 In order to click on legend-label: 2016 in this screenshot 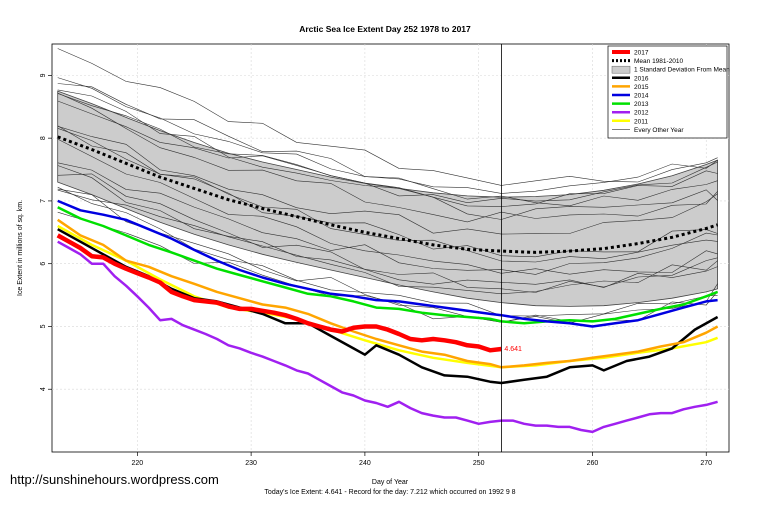, I will do `click(641, 78)`.